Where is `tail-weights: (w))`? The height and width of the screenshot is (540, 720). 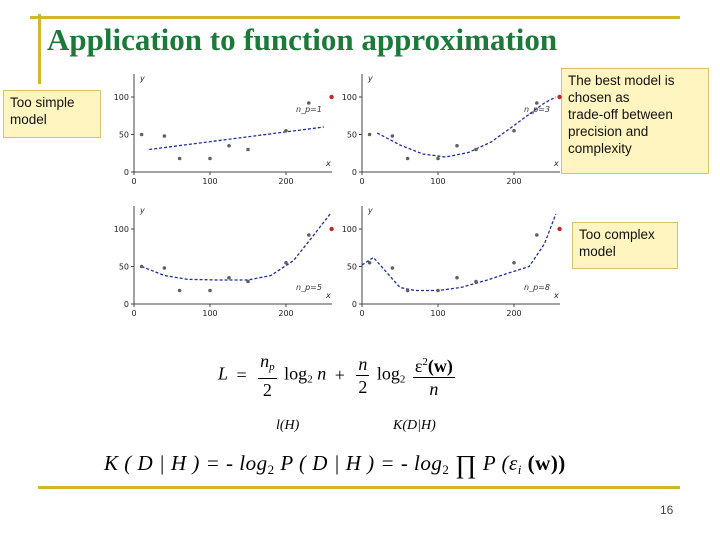 tail-weights: (w)) is located at coordinates (543, 463).